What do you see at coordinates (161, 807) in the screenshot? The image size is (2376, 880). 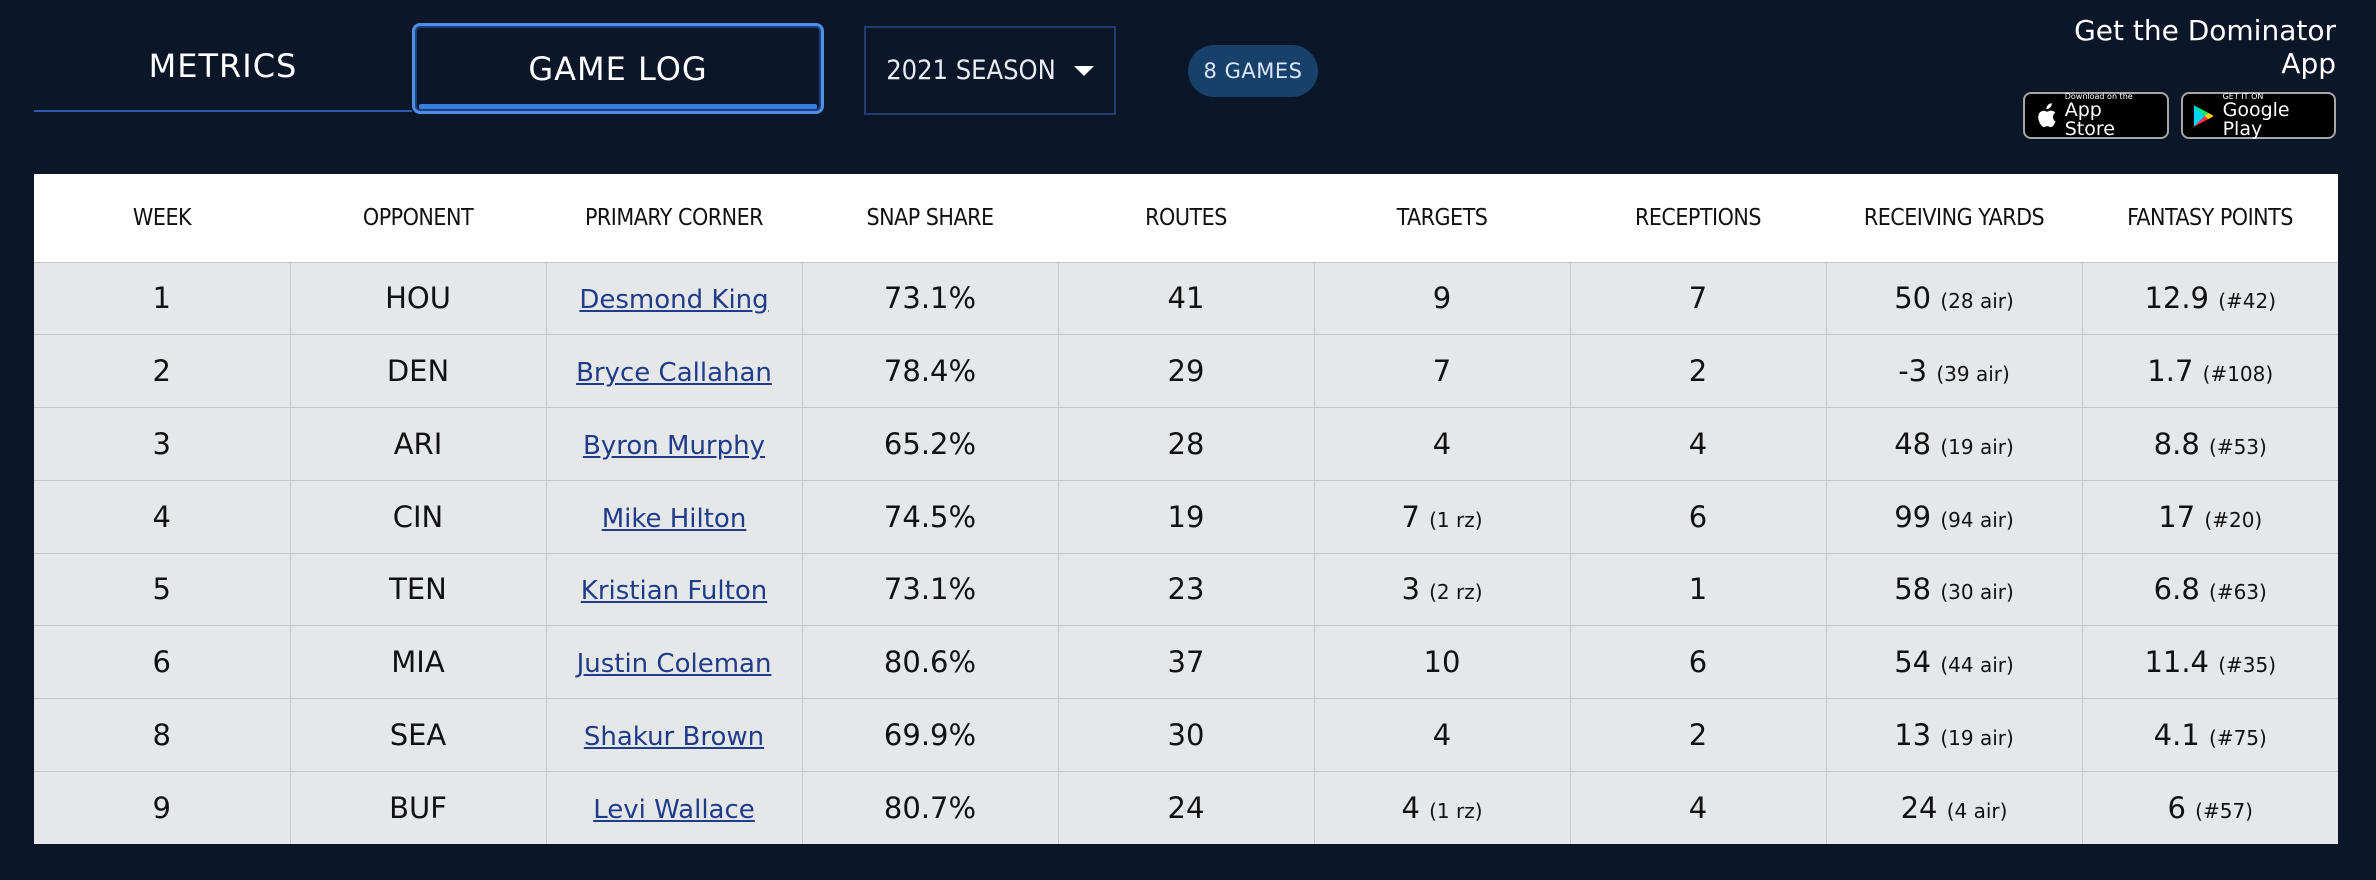 I see `week-value: 9` at bounding box center [161, 807].